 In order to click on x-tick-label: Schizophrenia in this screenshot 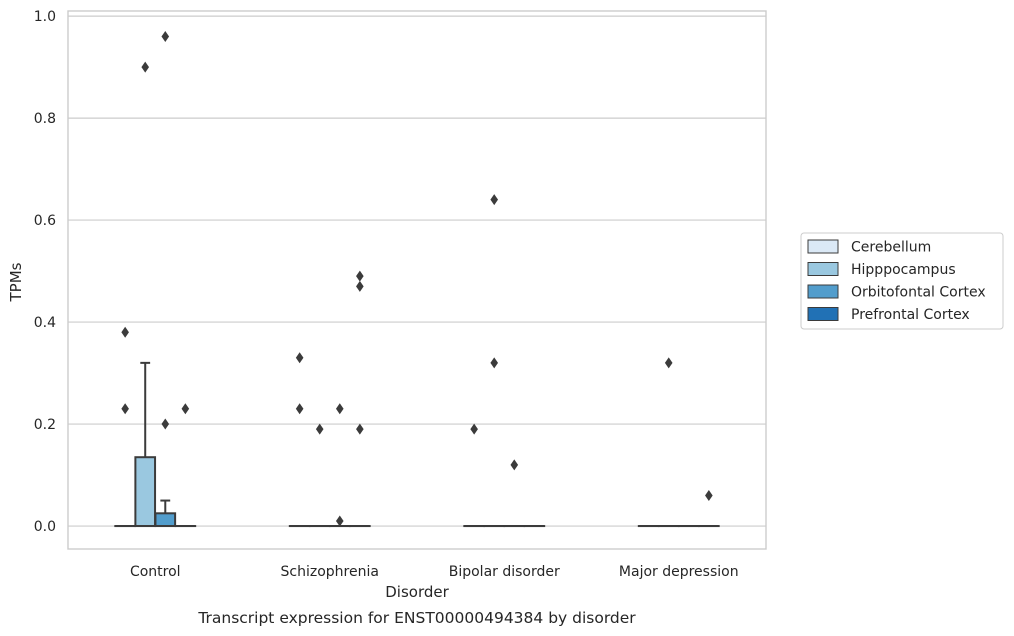, I will do `click(330, 572)`.